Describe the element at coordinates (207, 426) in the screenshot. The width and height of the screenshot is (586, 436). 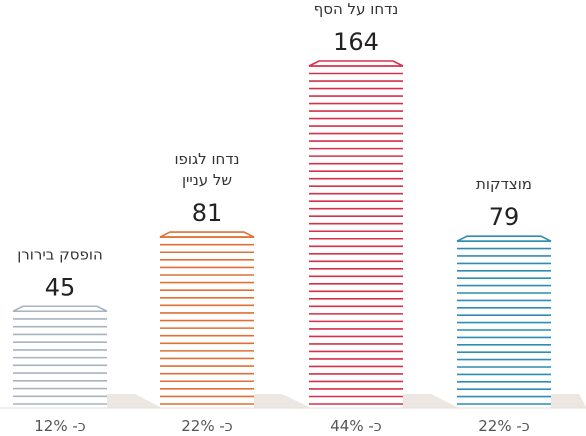
I see `percent-label-2: כ- 22%` at that location.